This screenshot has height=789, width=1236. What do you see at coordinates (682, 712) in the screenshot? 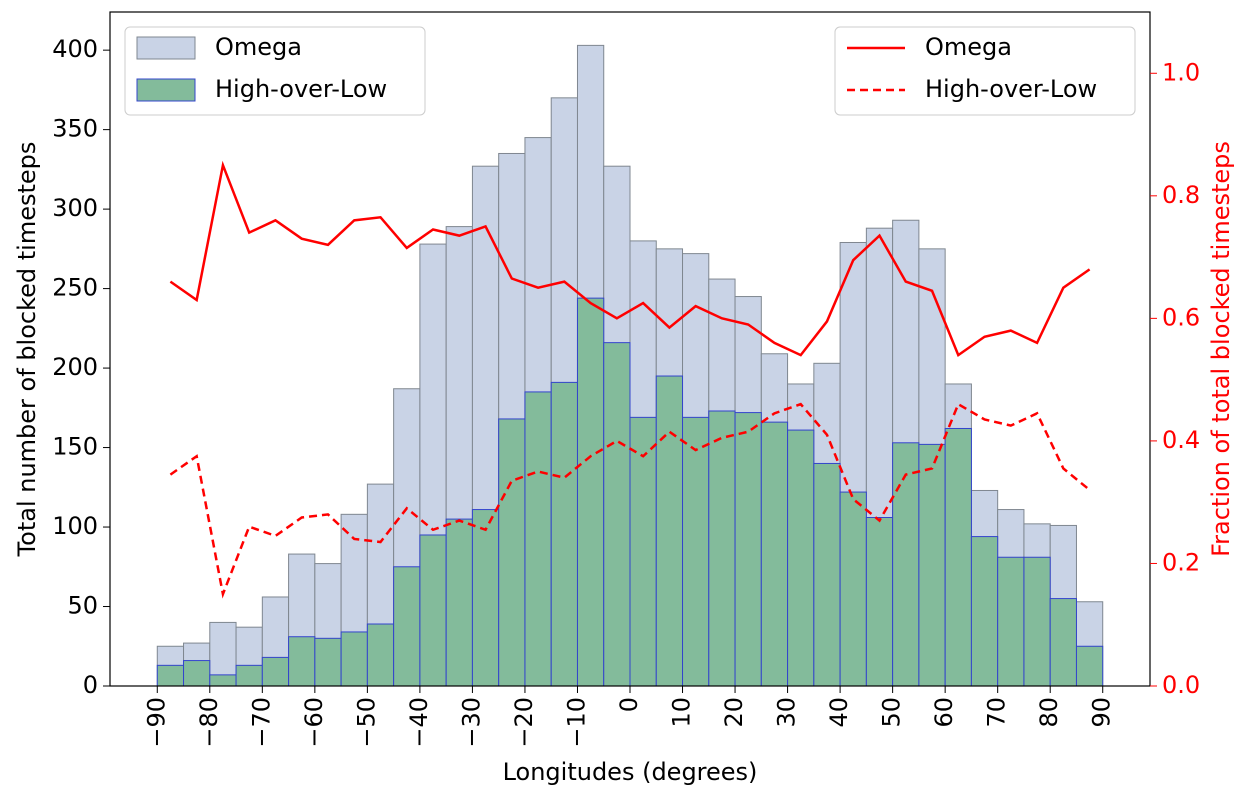
I see `x-tick-label: 10` at bounding box center [682, 712].